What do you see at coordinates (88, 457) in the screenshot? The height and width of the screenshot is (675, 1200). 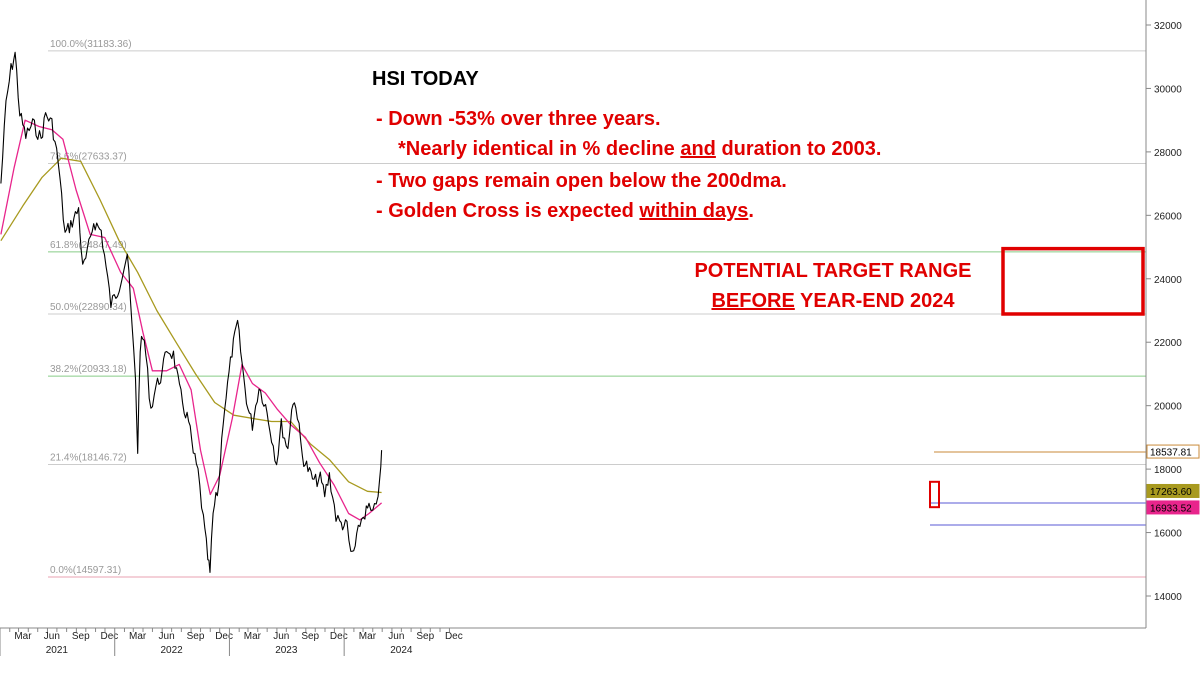 I see `fib-label: 21.4%(18146.72)` at bounding box center [88, 457].